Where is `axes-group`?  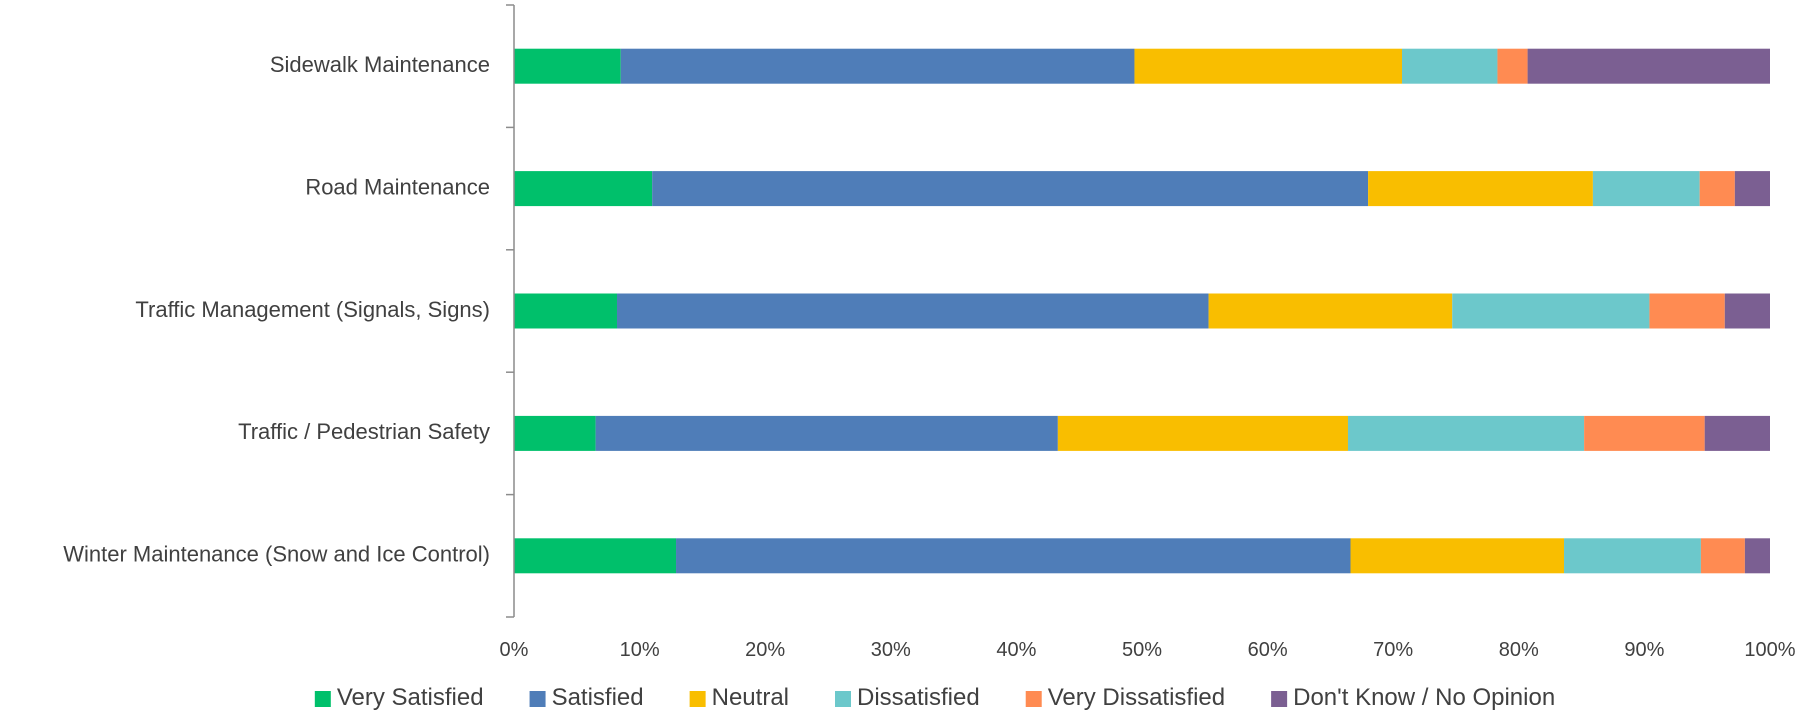 axes-group is located at coordinates (510, 311).